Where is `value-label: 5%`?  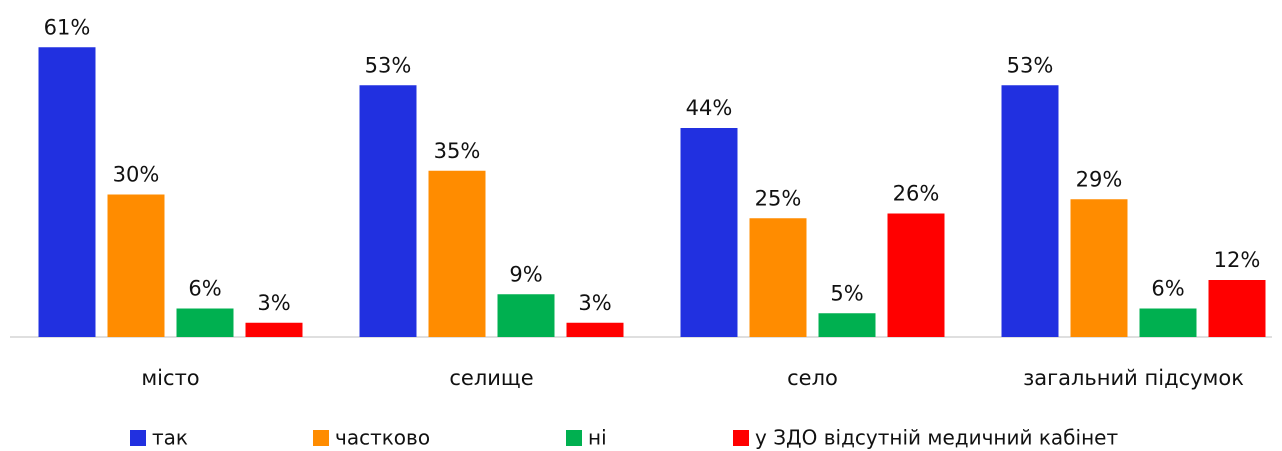
value-label: 5% is located at coordinates (846, 293).